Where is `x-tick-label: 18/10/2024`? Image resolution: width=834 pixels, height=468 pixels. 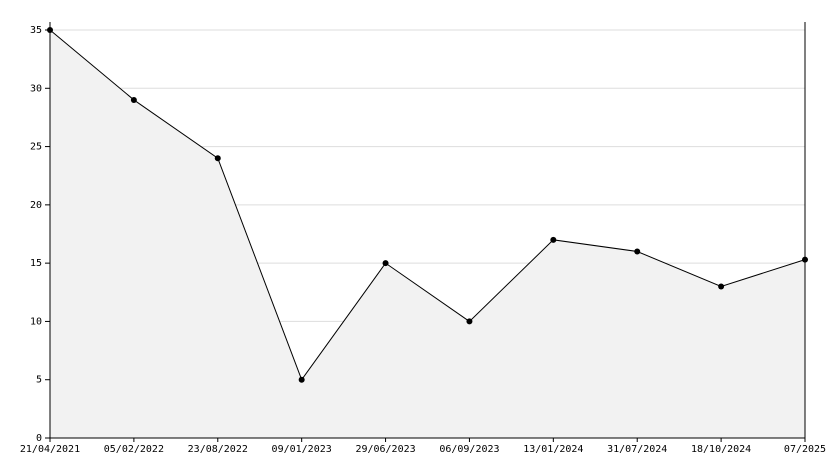
x-tick-label: 18/10/2024 is located at coordinates (721, 449).